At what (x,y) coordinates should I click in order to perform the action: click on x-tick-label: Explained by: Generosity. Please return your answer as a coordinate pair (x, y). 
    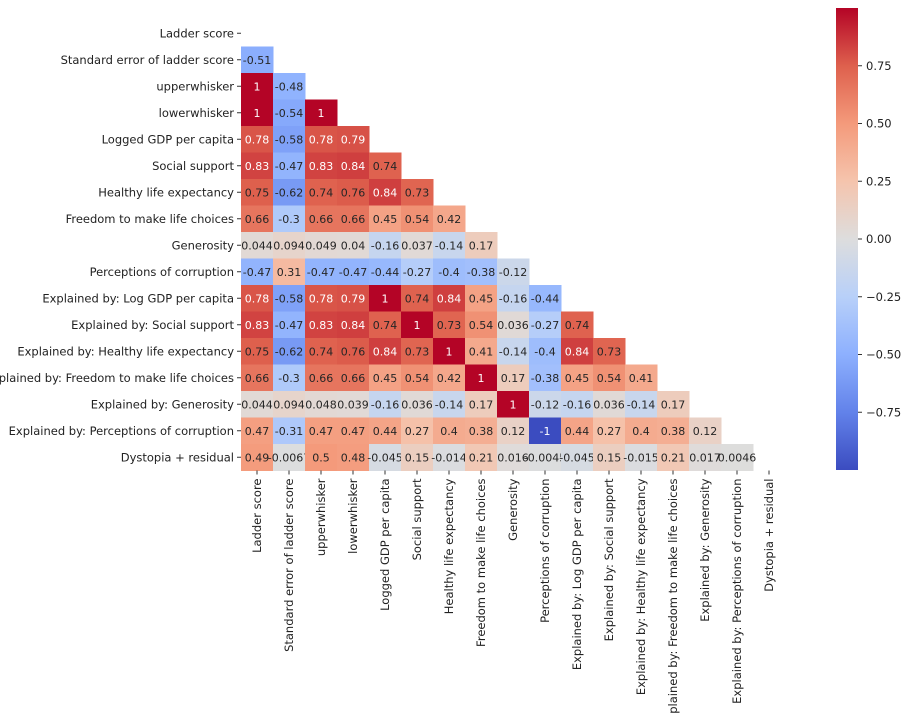
    Looking at the image, I should click on (705, 549).